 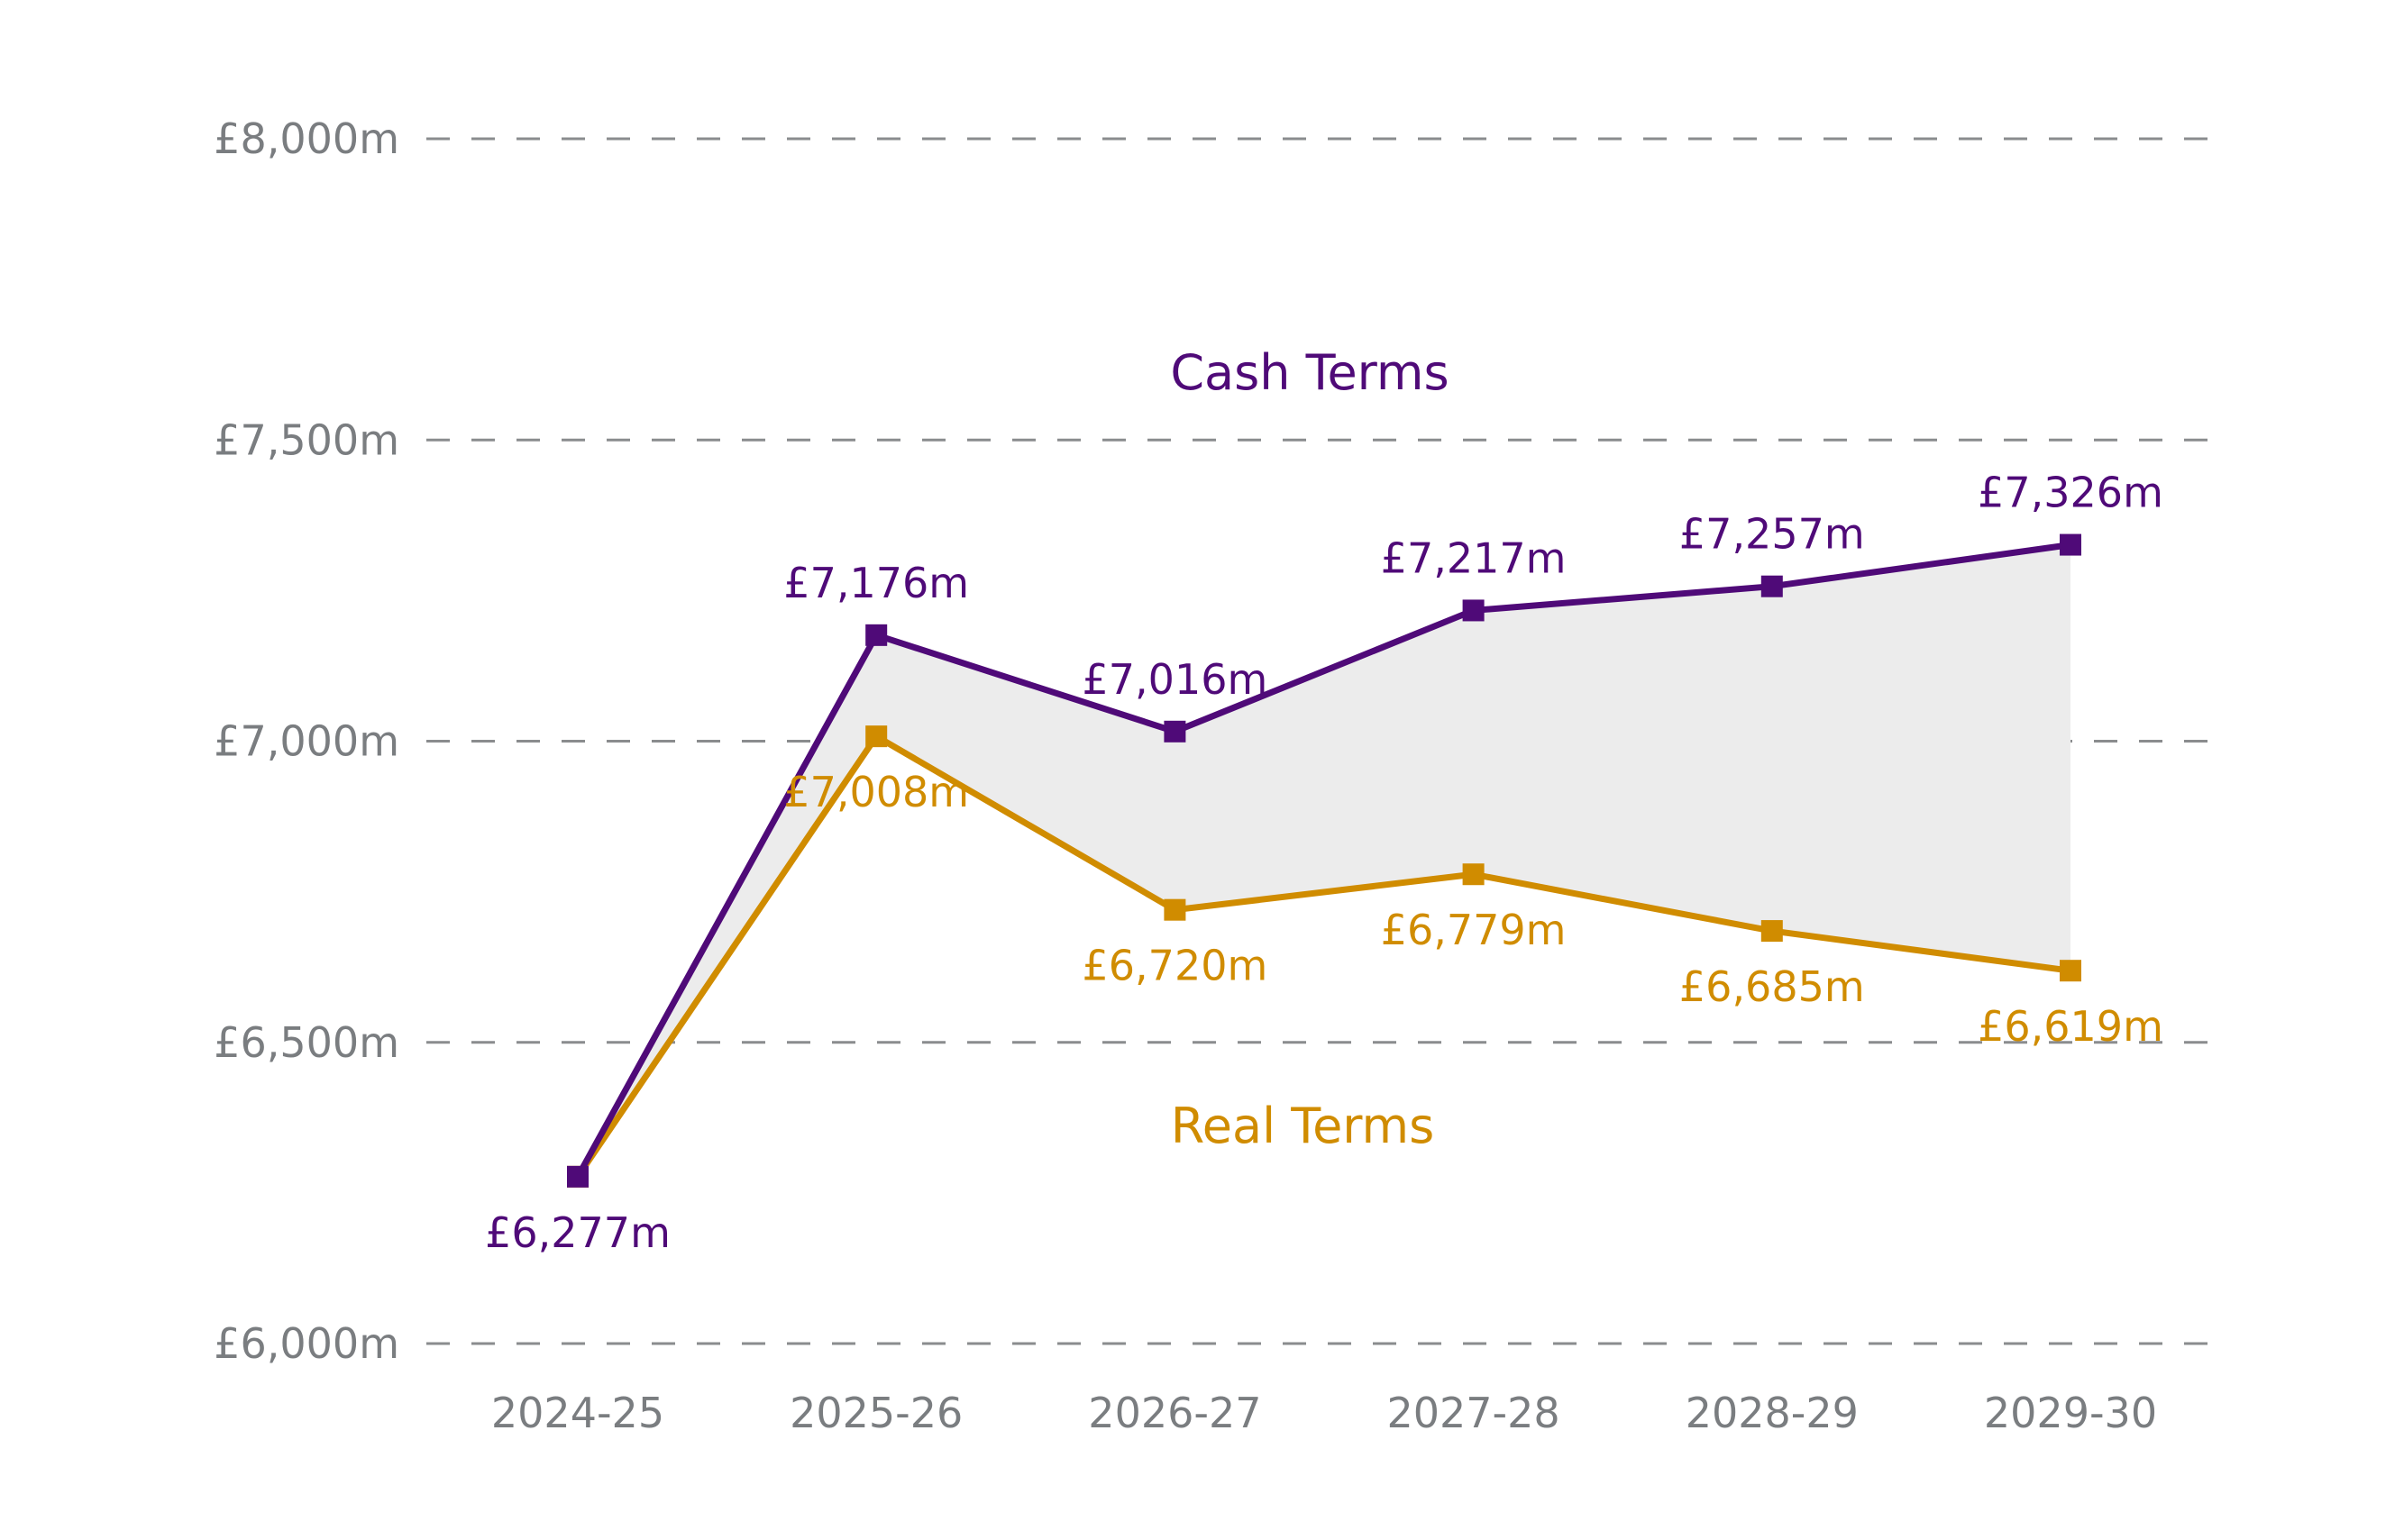 What do you see at coordinates (1175, 679) in the screenshot?
I see `data-label: £7,016m` at bounding box center [1175, 679].